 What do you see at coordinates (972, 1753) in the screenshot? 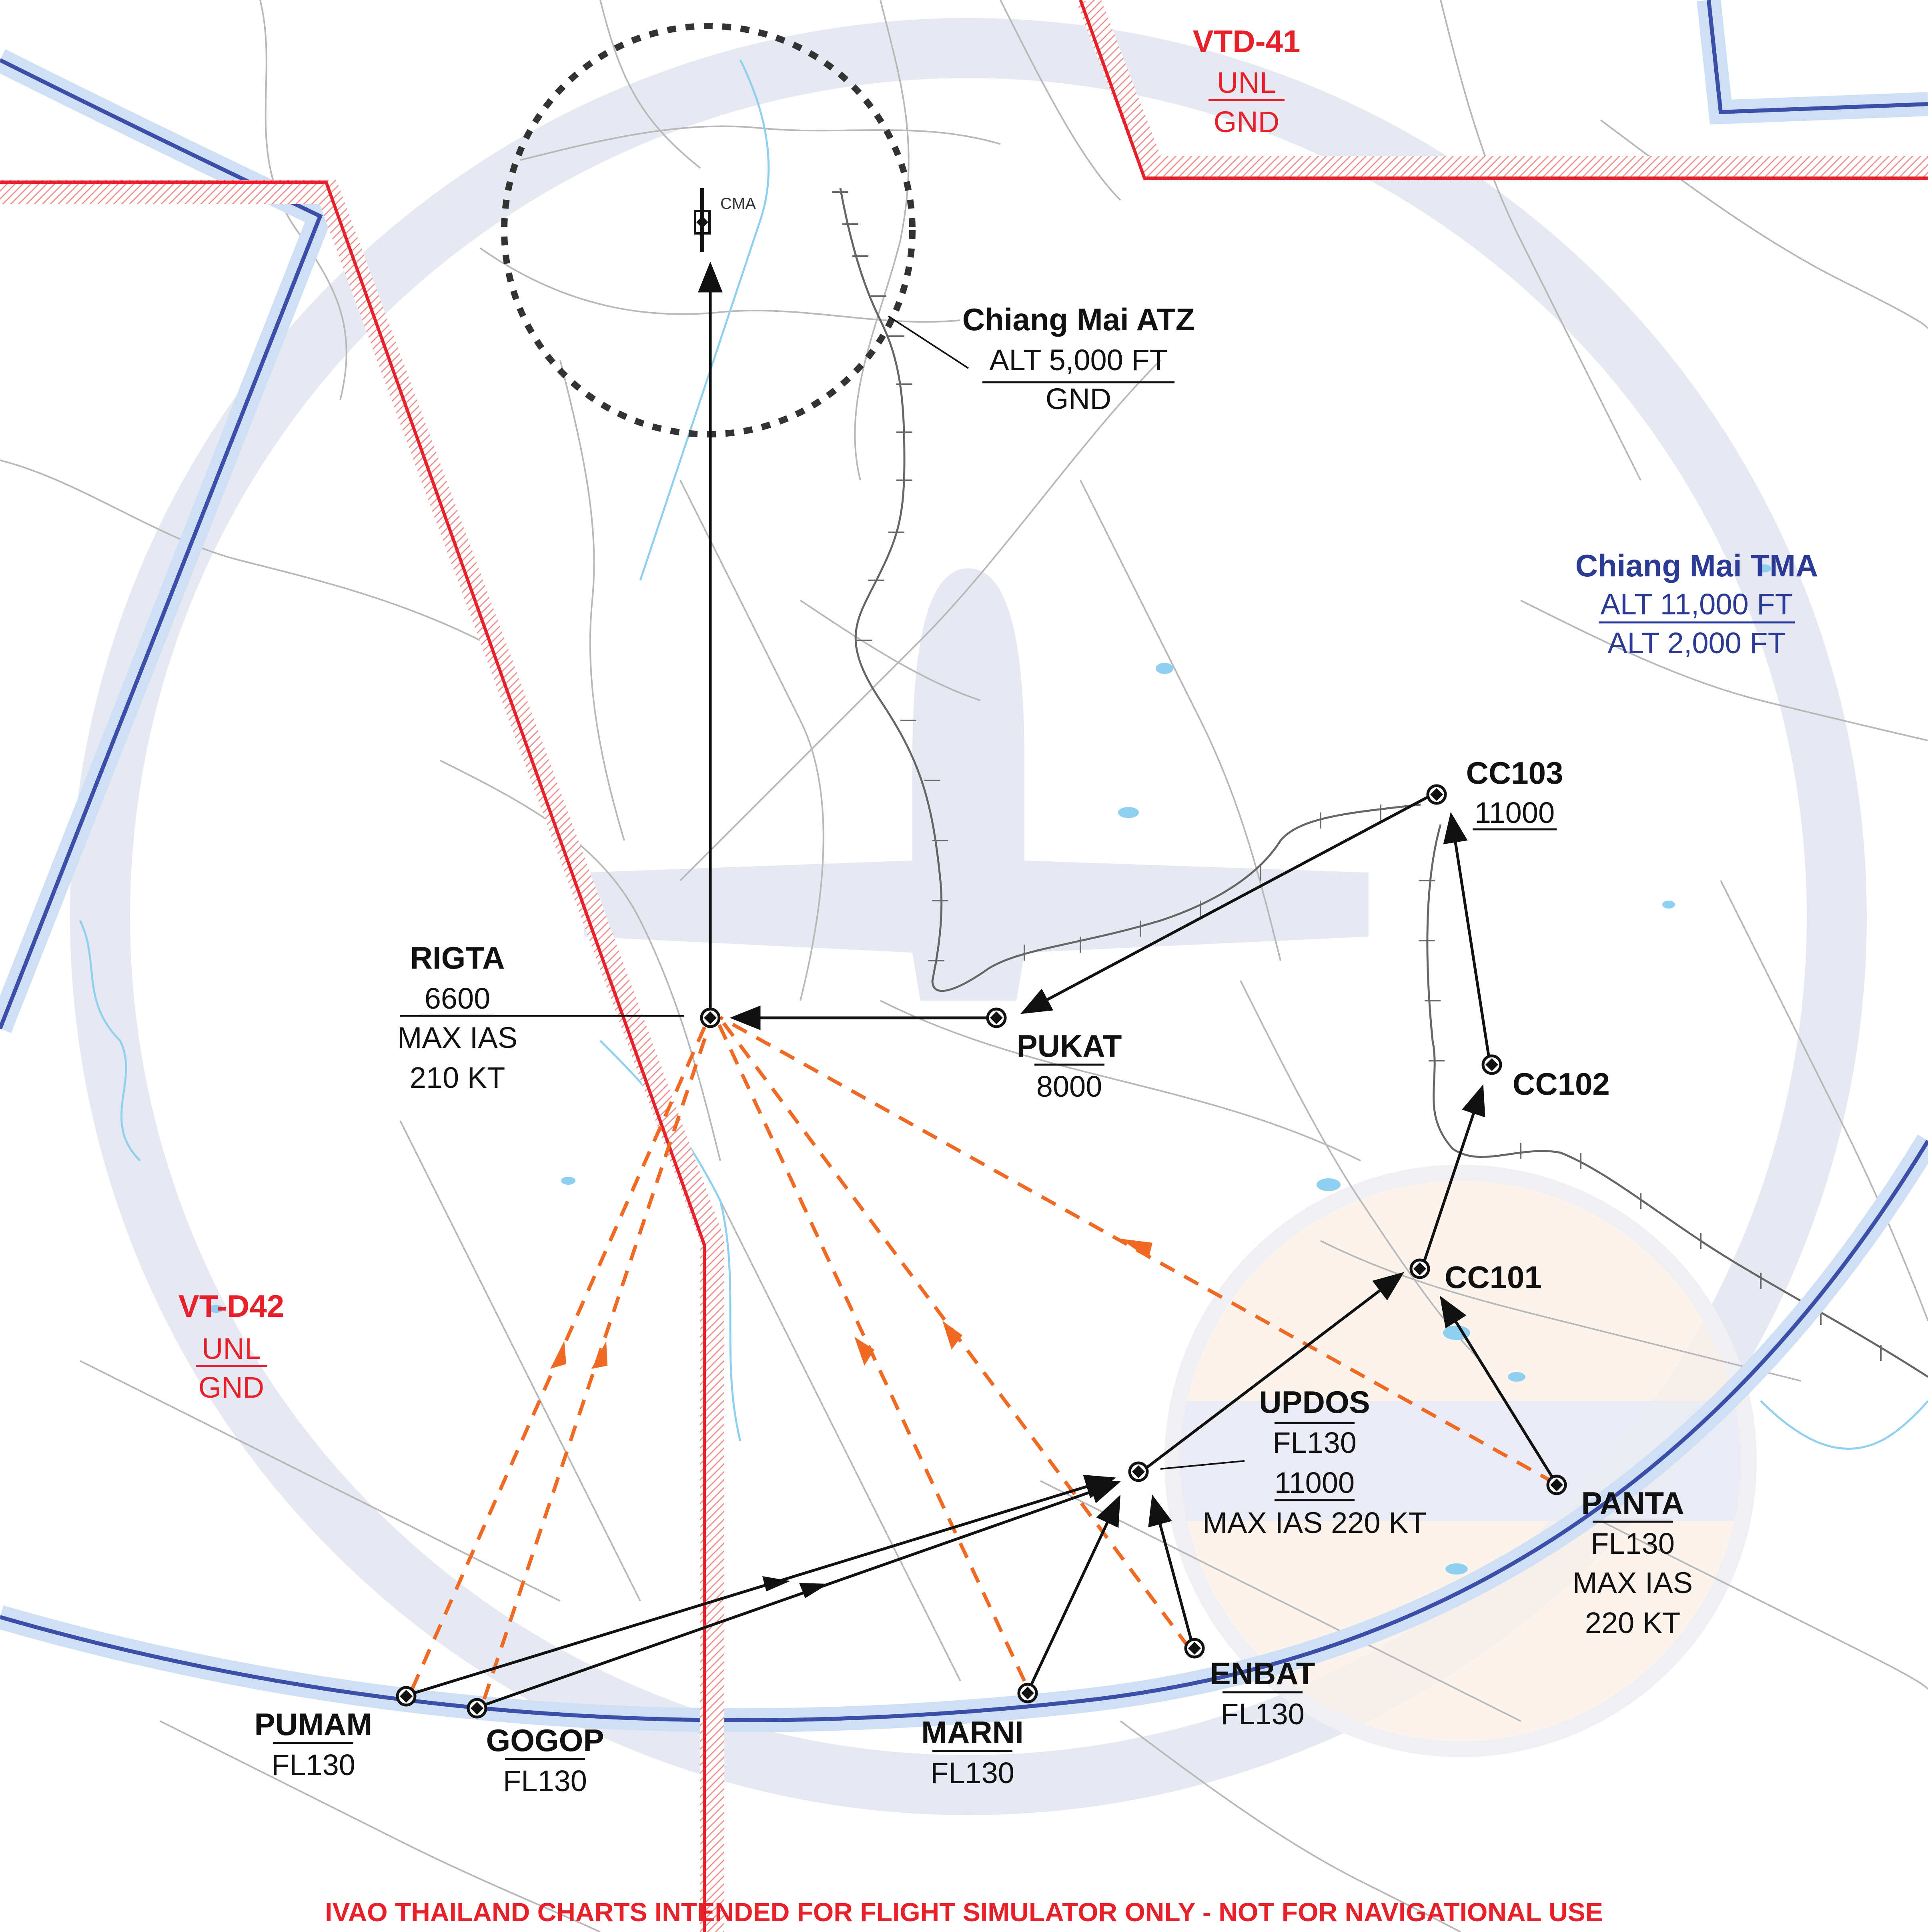
I see `label-marni: MARNI FL130` at bounding box center [972, 1753].